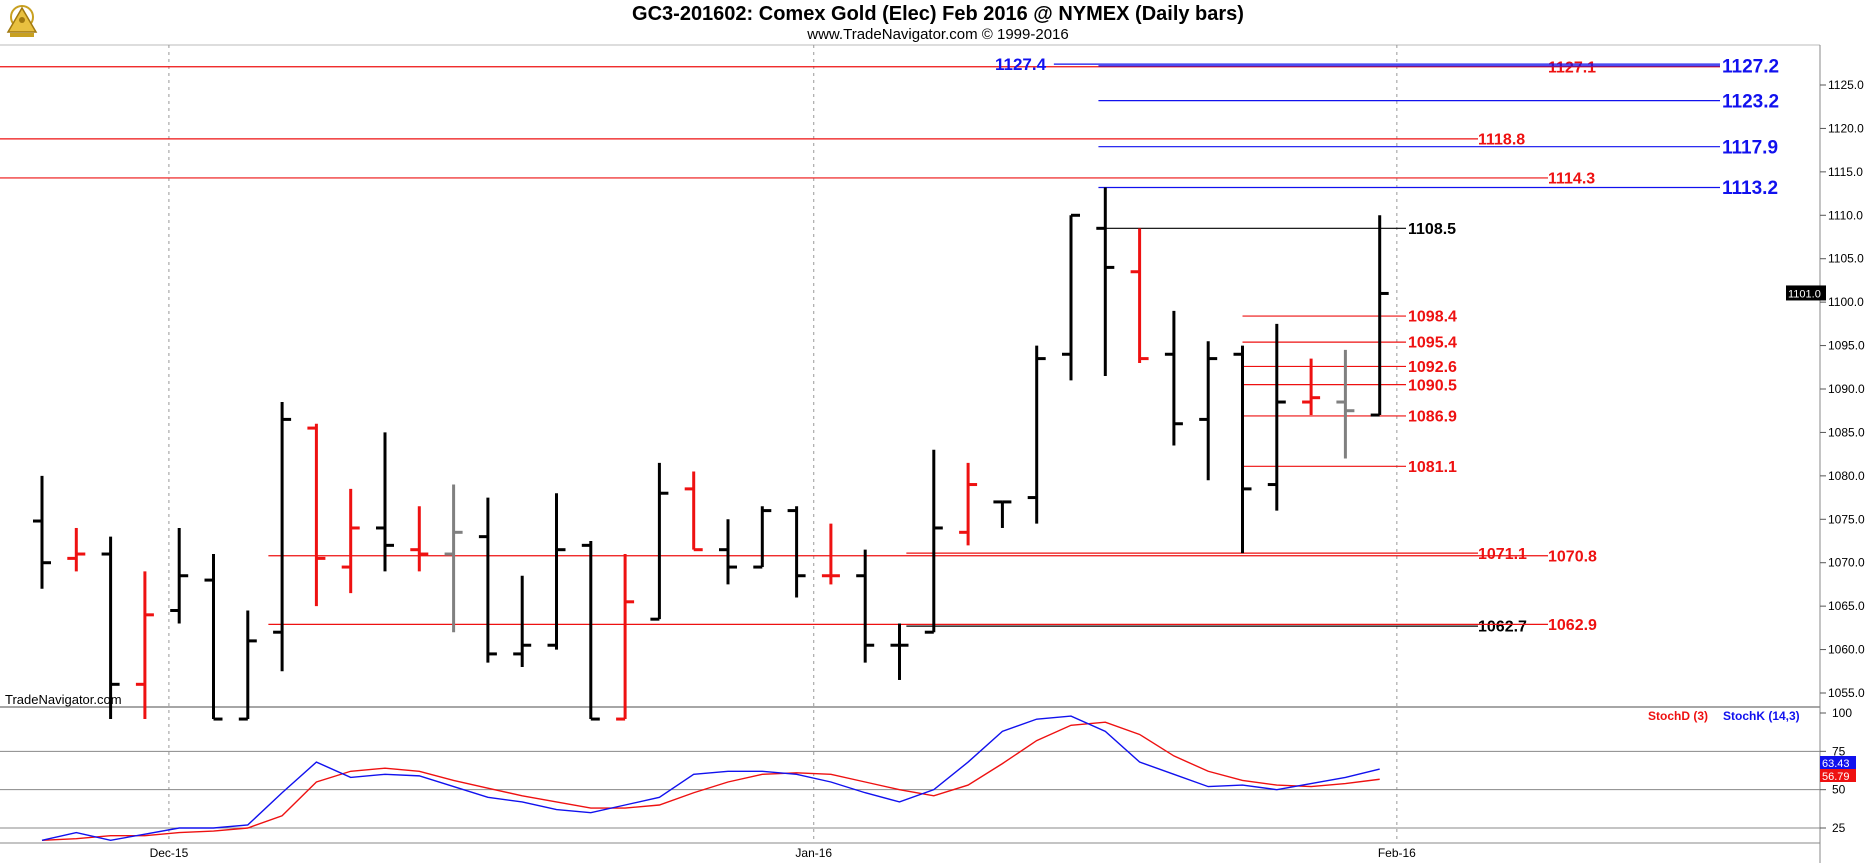 The width and height of the screenshot is (1876, 863). Describe the element at coordinates (1846, 346) in the screenshot. I see `price-tick-label: 1095.0` at that location.